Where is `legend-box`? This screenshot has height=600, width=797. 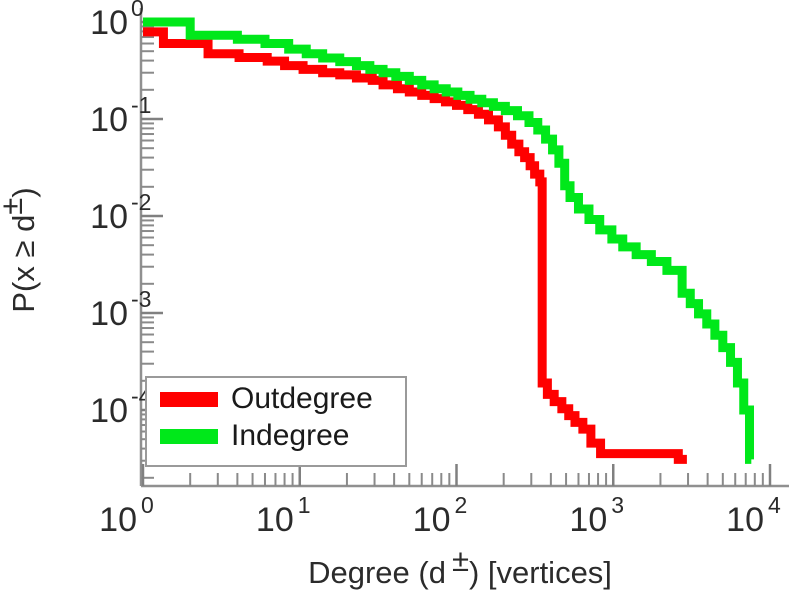
legend-box is located at coordinates (276, 421).